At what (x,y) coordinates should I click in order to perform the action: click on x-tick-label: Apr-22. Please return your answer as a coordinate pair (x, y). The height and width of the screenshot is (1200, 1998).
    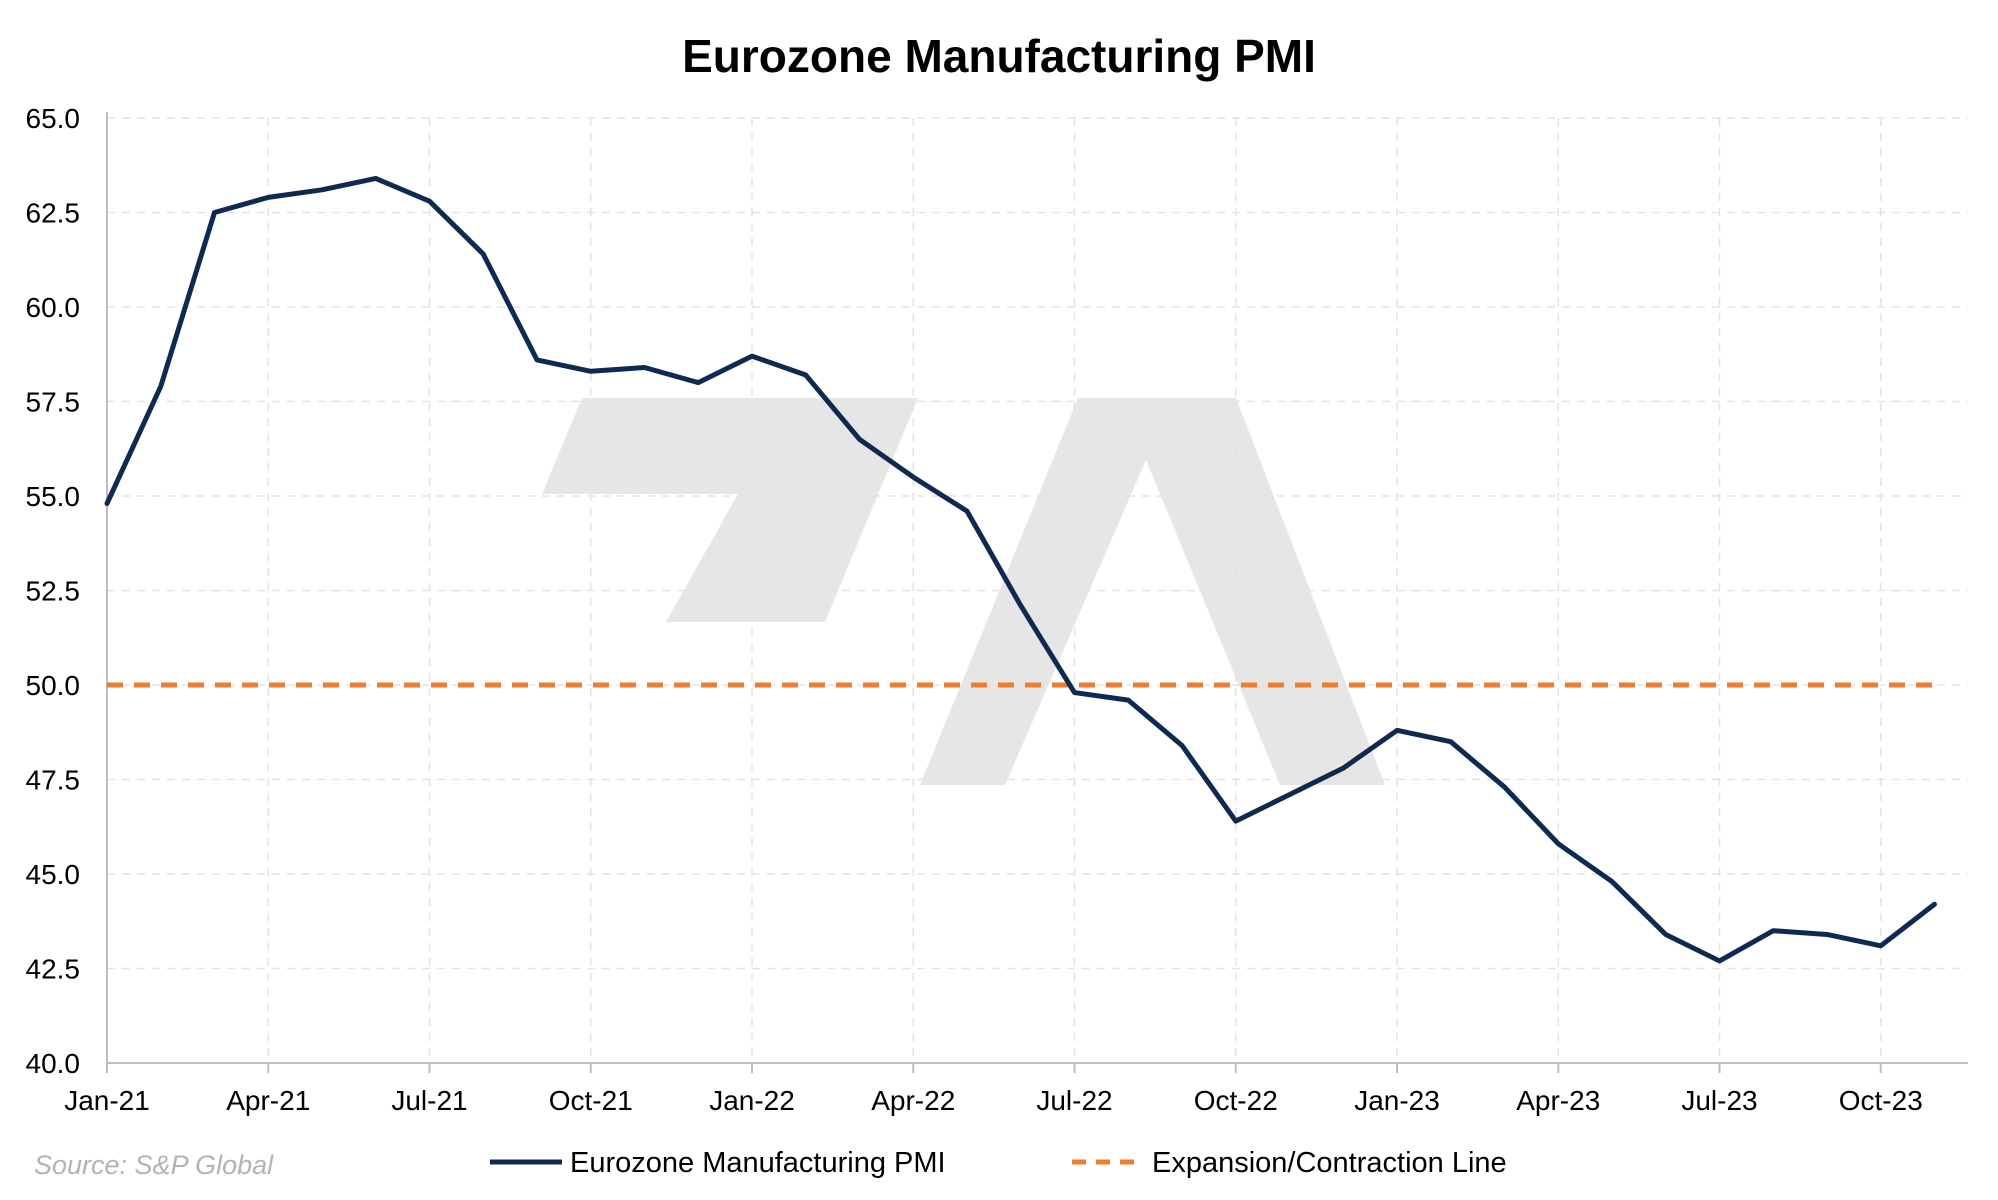
    Looking at the image, I should click on (913, 1100).